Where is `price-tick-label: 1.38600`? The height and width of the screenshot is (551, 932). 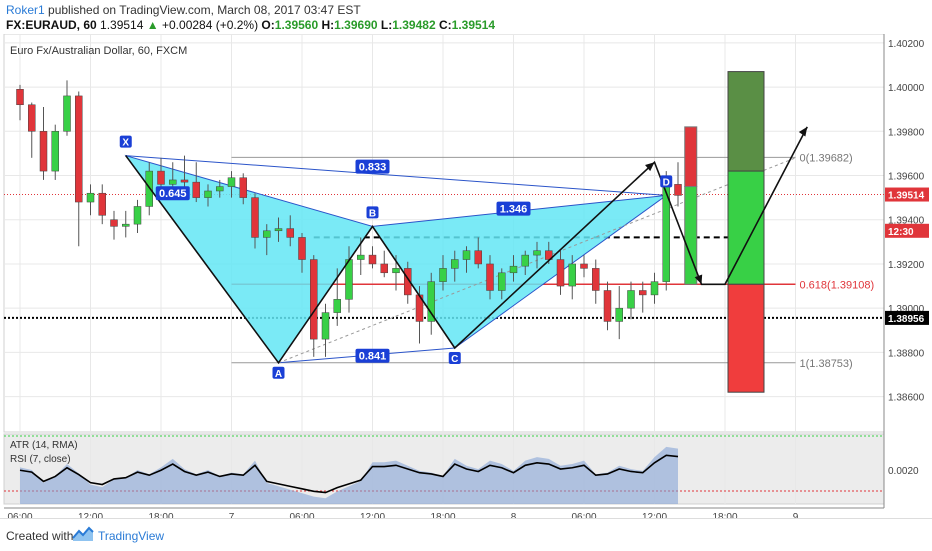
price-tick-label: 1.38600 is located at coordinates (906, 398).